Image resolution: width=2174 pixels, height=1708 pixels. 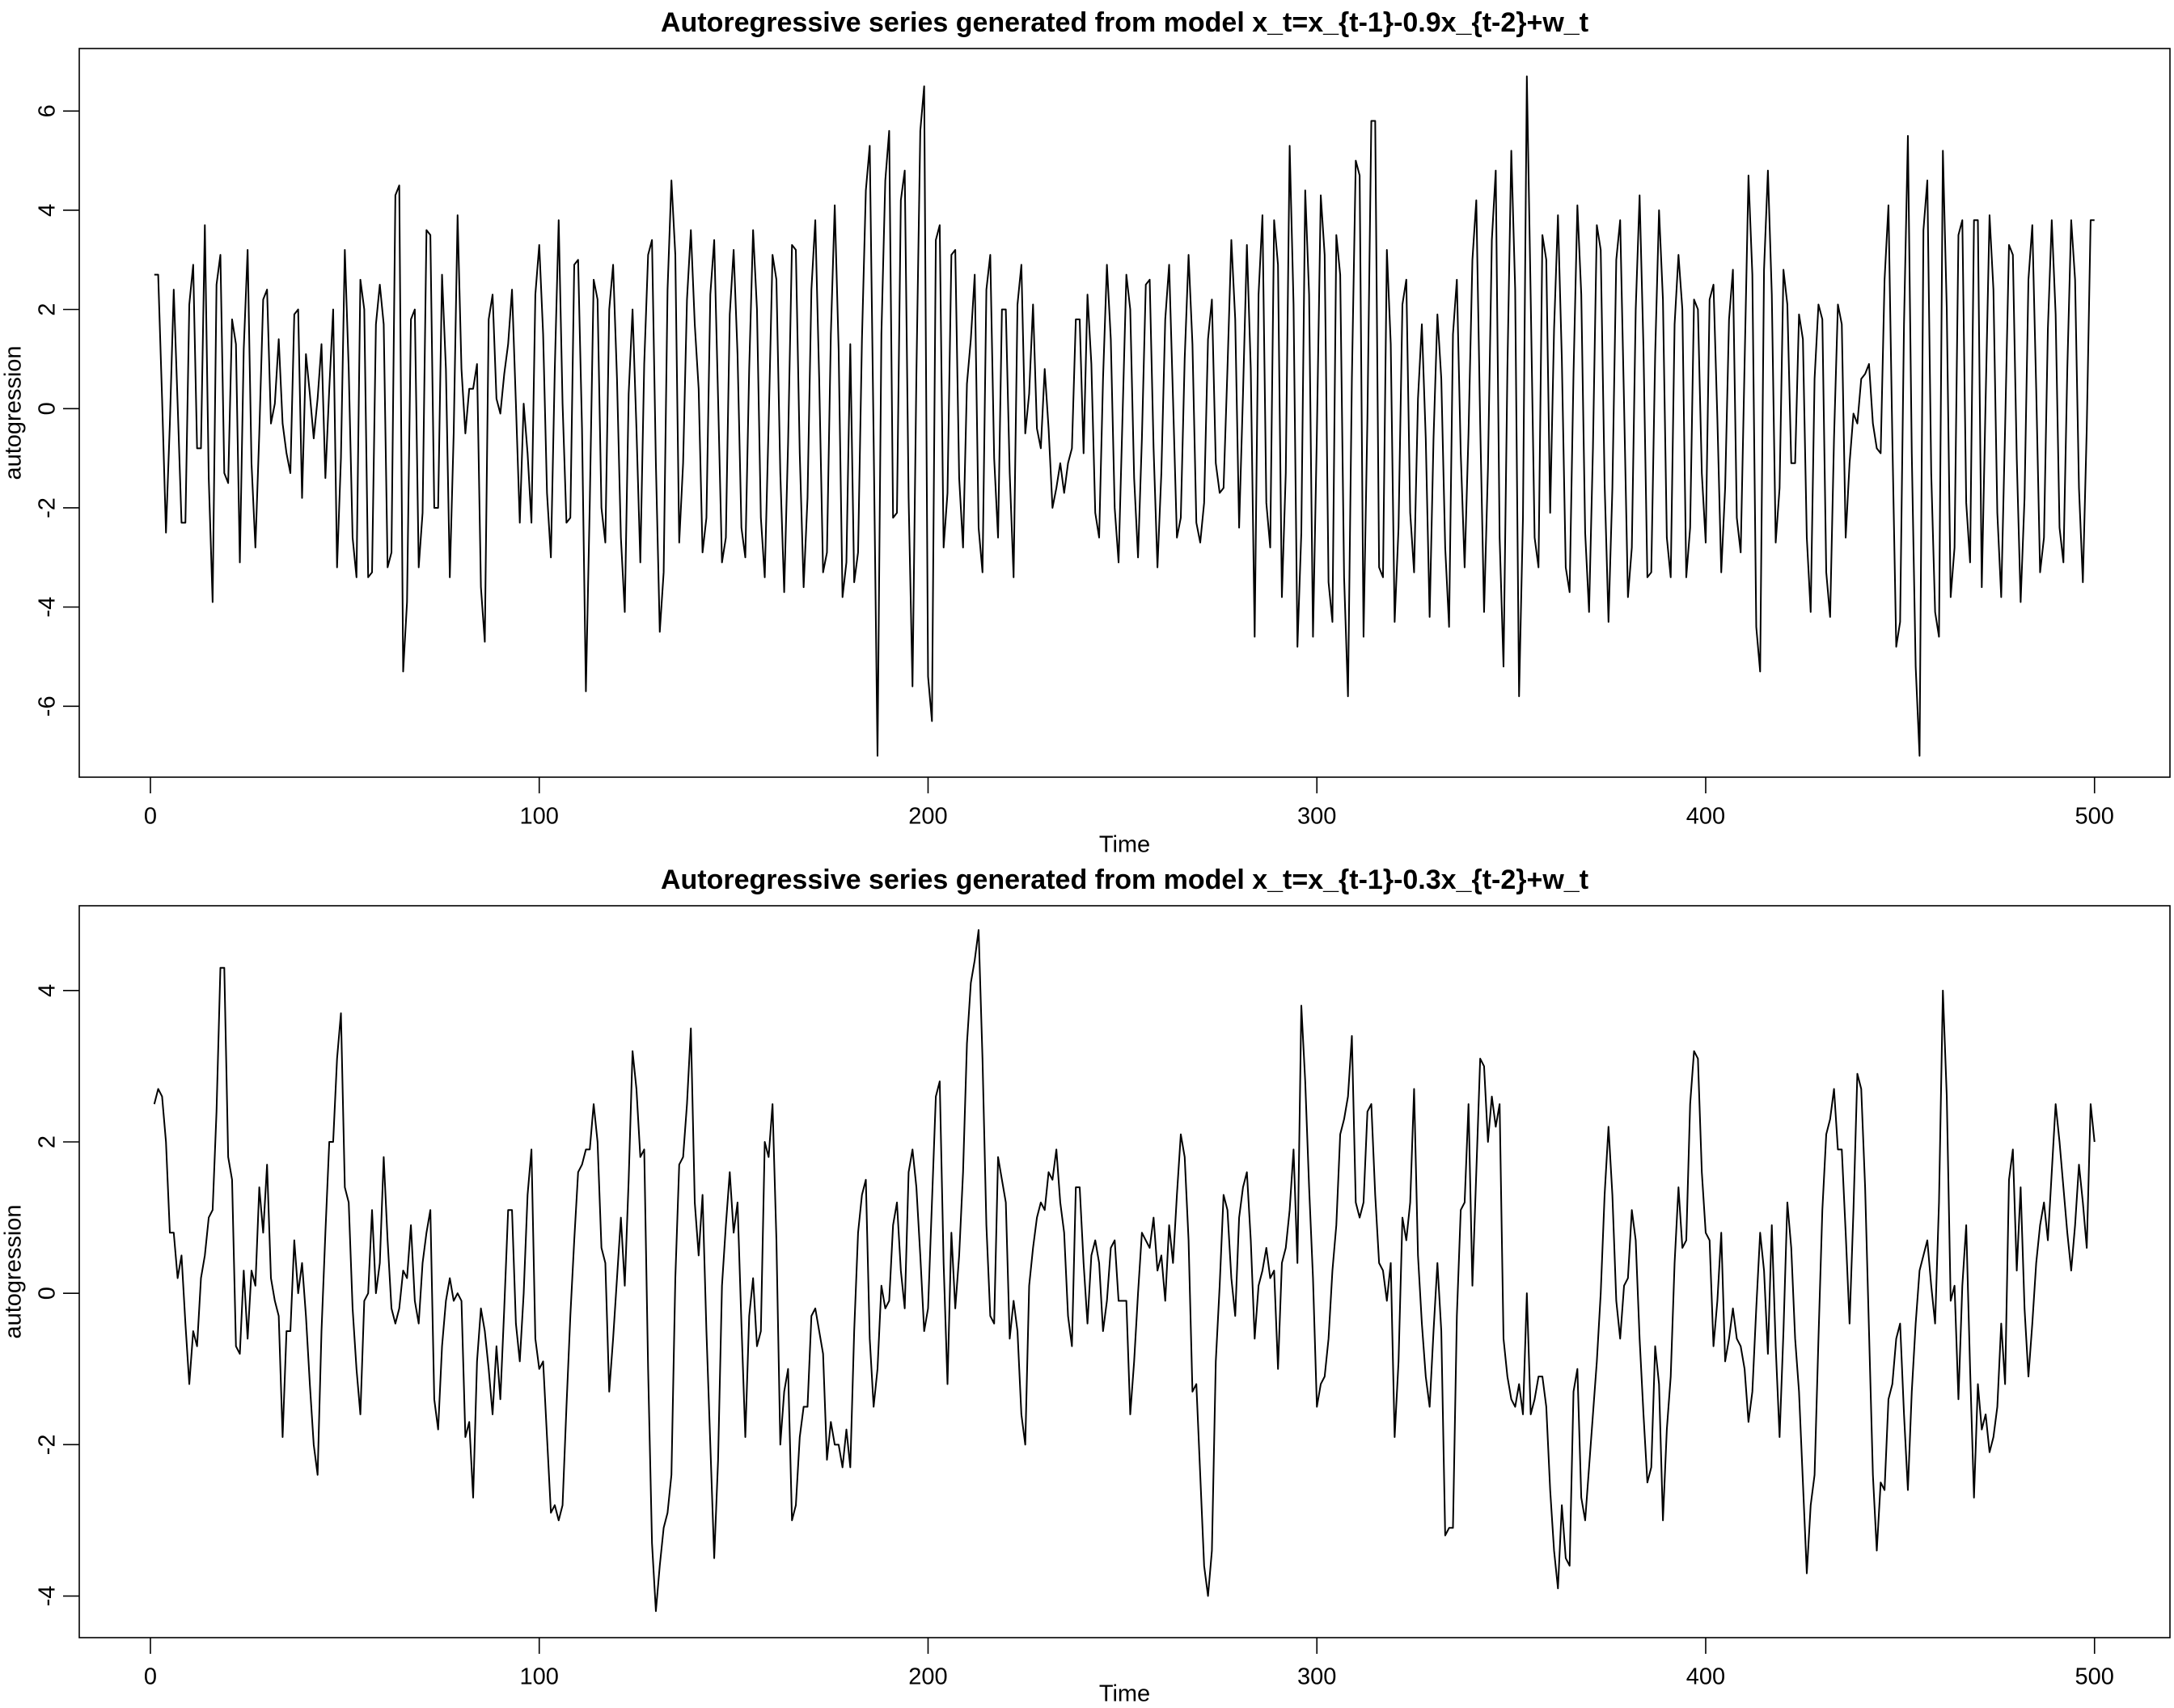 I want to click on y-tick-label: -6, so click(x=48, y=706).